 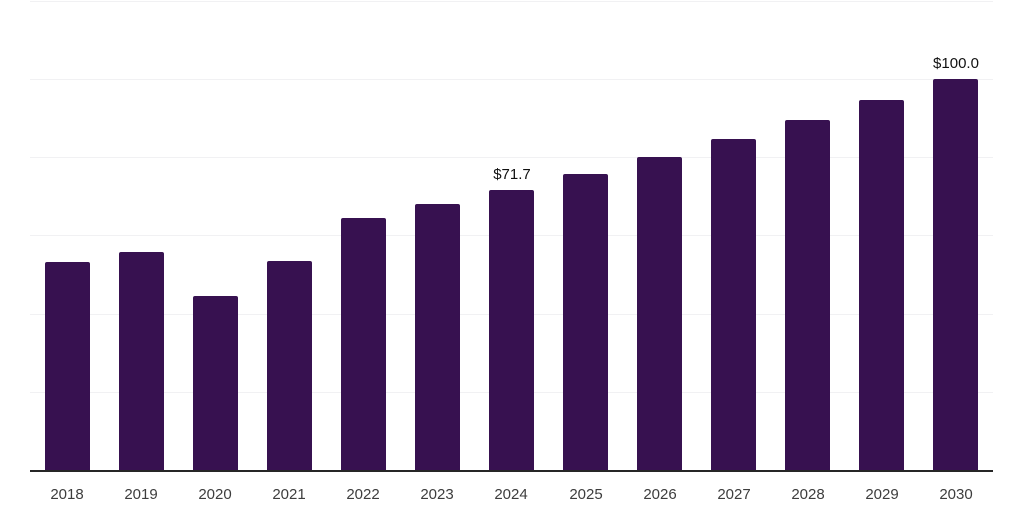 I want to click on bar-2018, so click(x=67, y=366).